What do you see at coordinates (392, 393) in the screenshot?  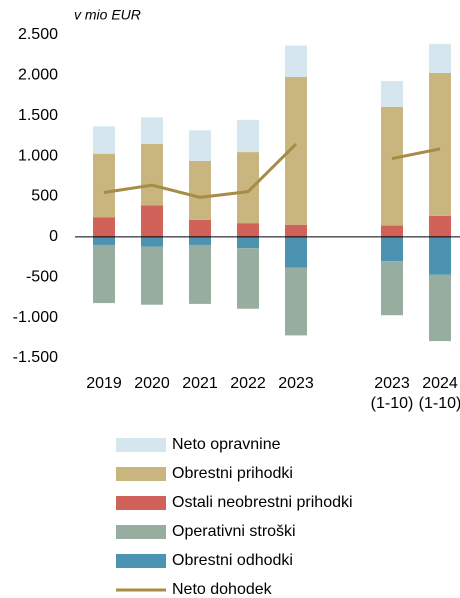 I see `x-tick-label: 2023 (1-10)` at bounding box center [392, 393].